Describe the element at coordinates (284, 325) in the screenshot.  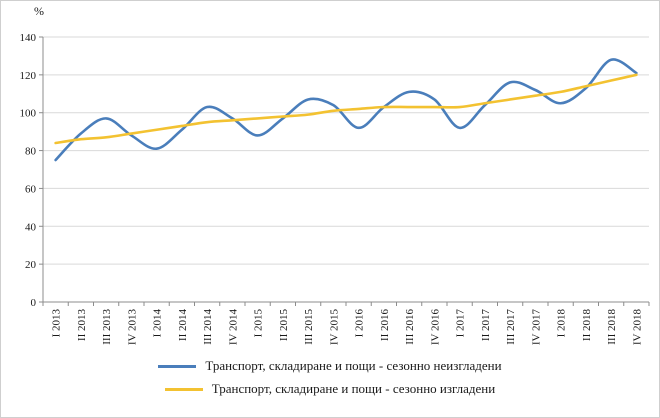
I see `x-axis-tick-label: II 2015` at that location.